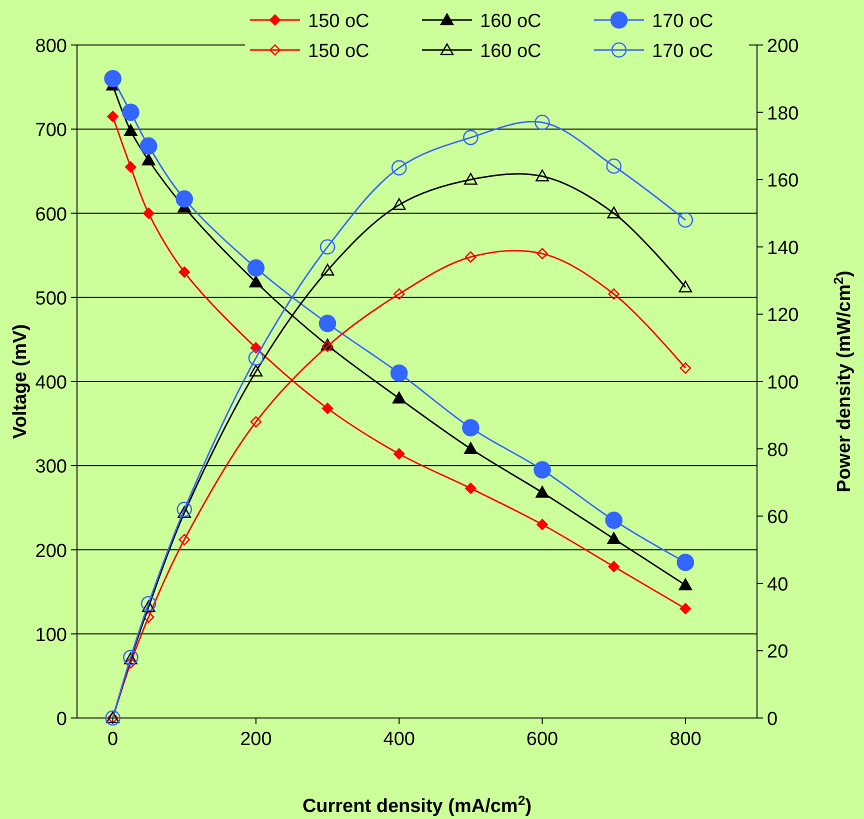  I want to click on y2-tick-label: 80, so click(777, 450).